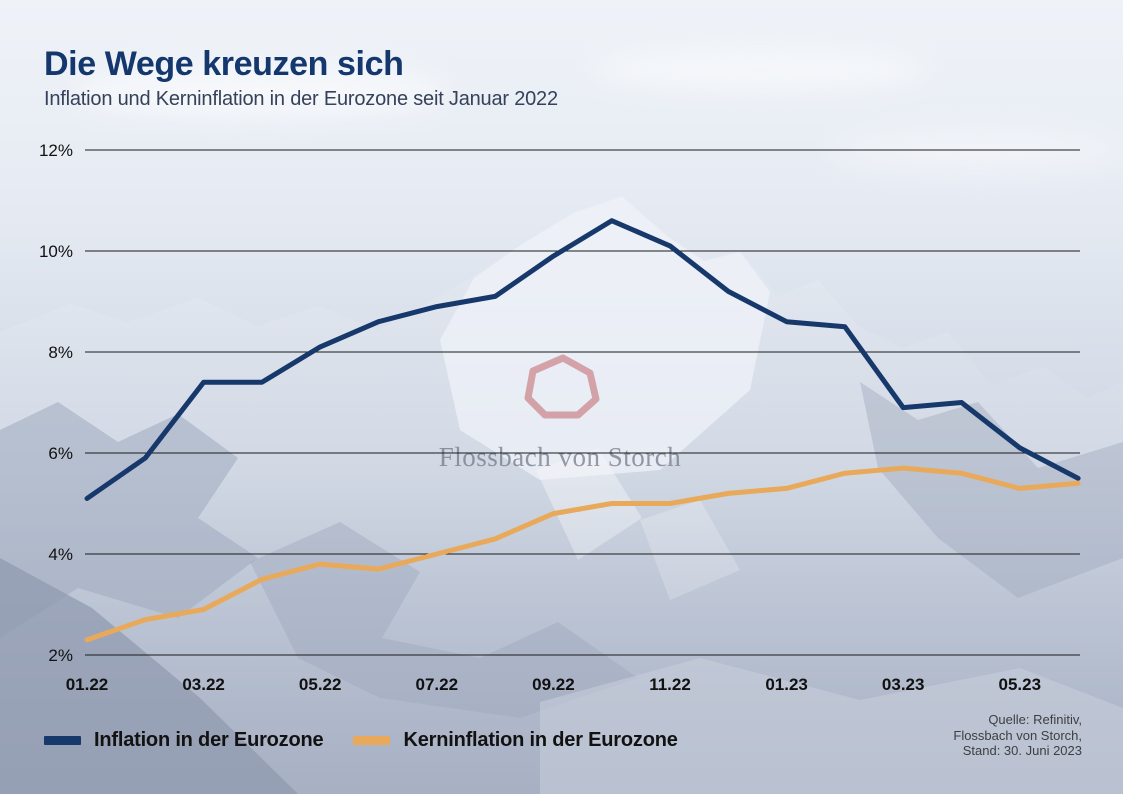  I want to click on y-axis-tick-label: 6%, so click(60, 453).